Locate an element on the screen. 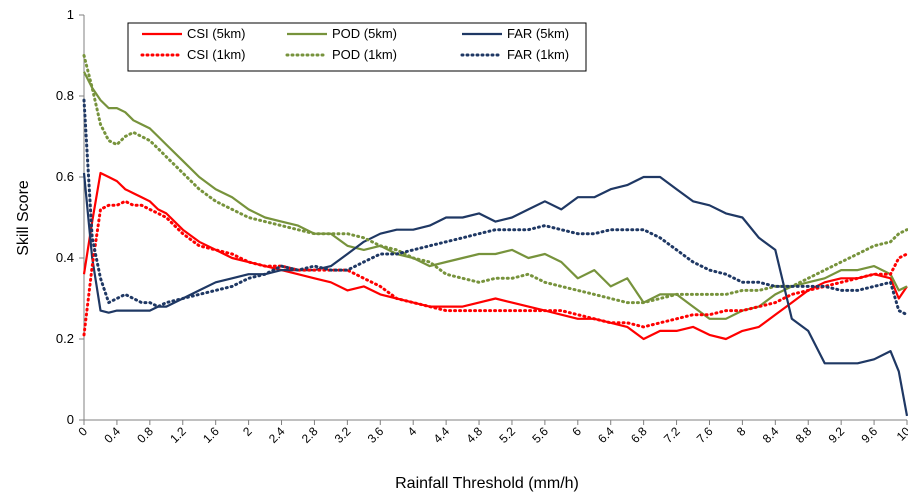 The image size is (908, 496). x-tick-label: 5.6 is located at coordinates (540, 435).